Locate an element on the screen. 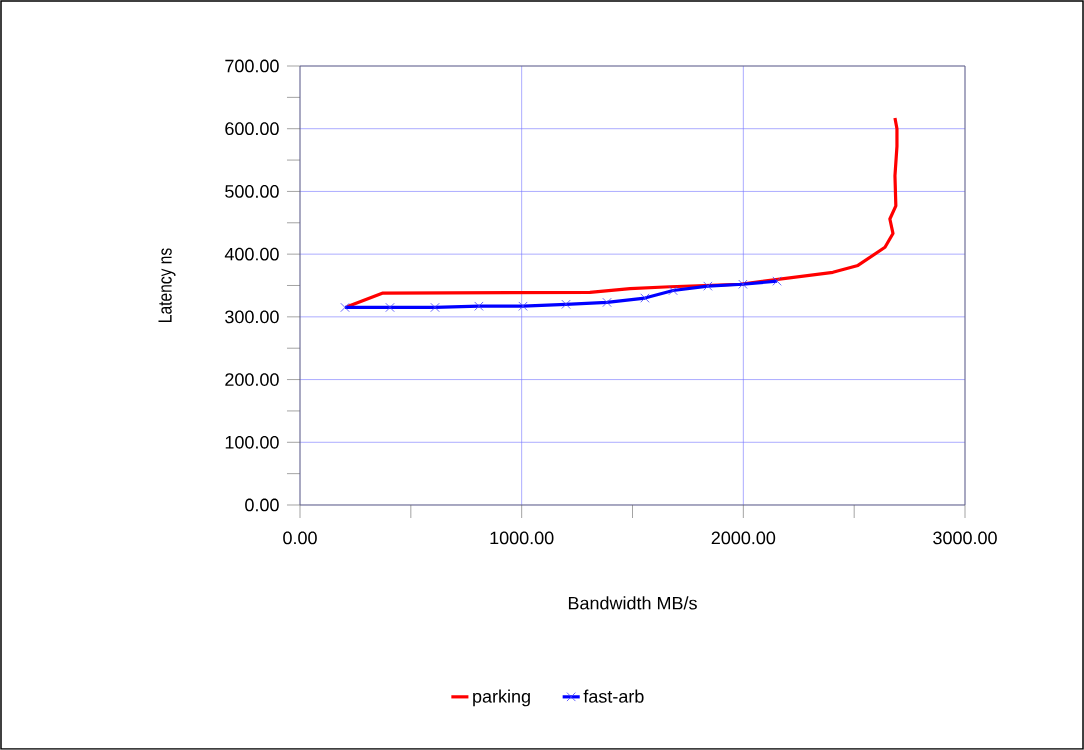  x-tick-label: 1000.00 is located at coordinates (522, 538).